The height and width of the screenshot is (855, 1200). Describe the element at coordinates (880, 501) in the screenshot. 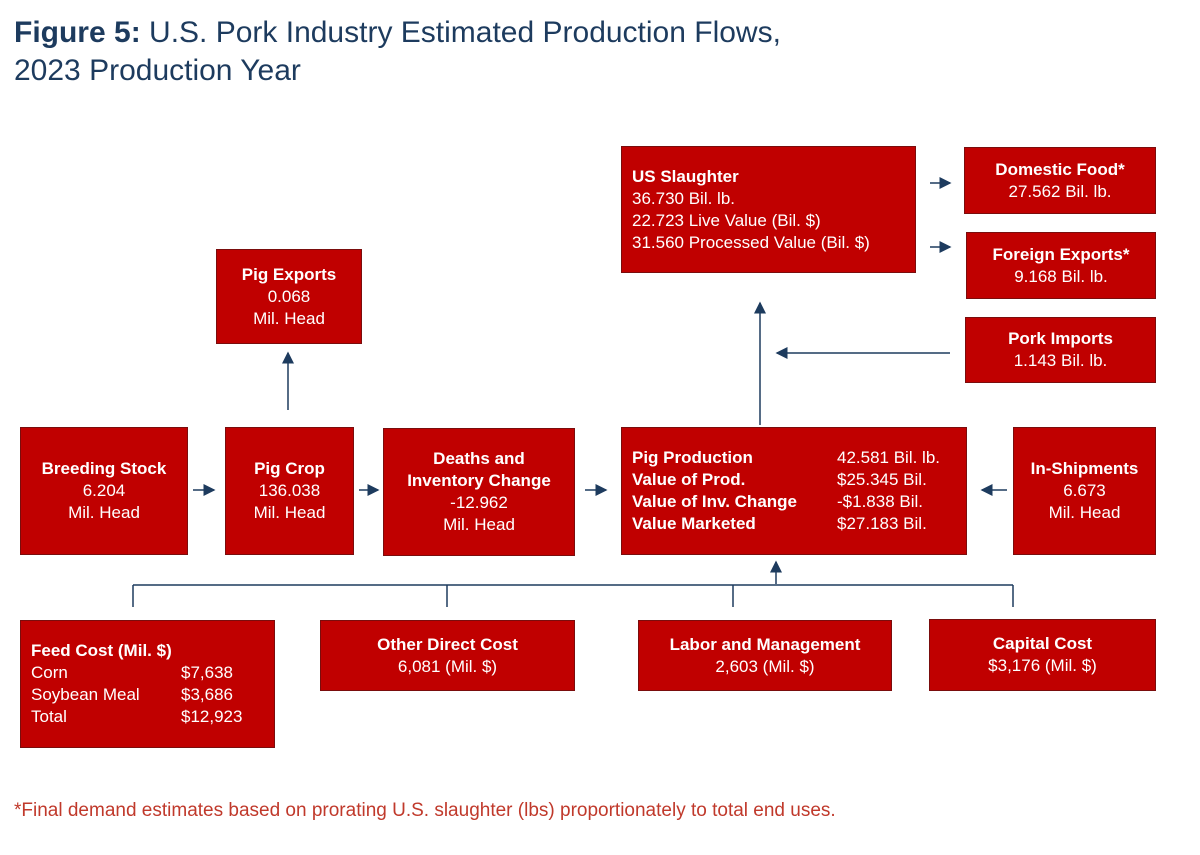

I see `row-value: -$1.838 Bil.` at that location.